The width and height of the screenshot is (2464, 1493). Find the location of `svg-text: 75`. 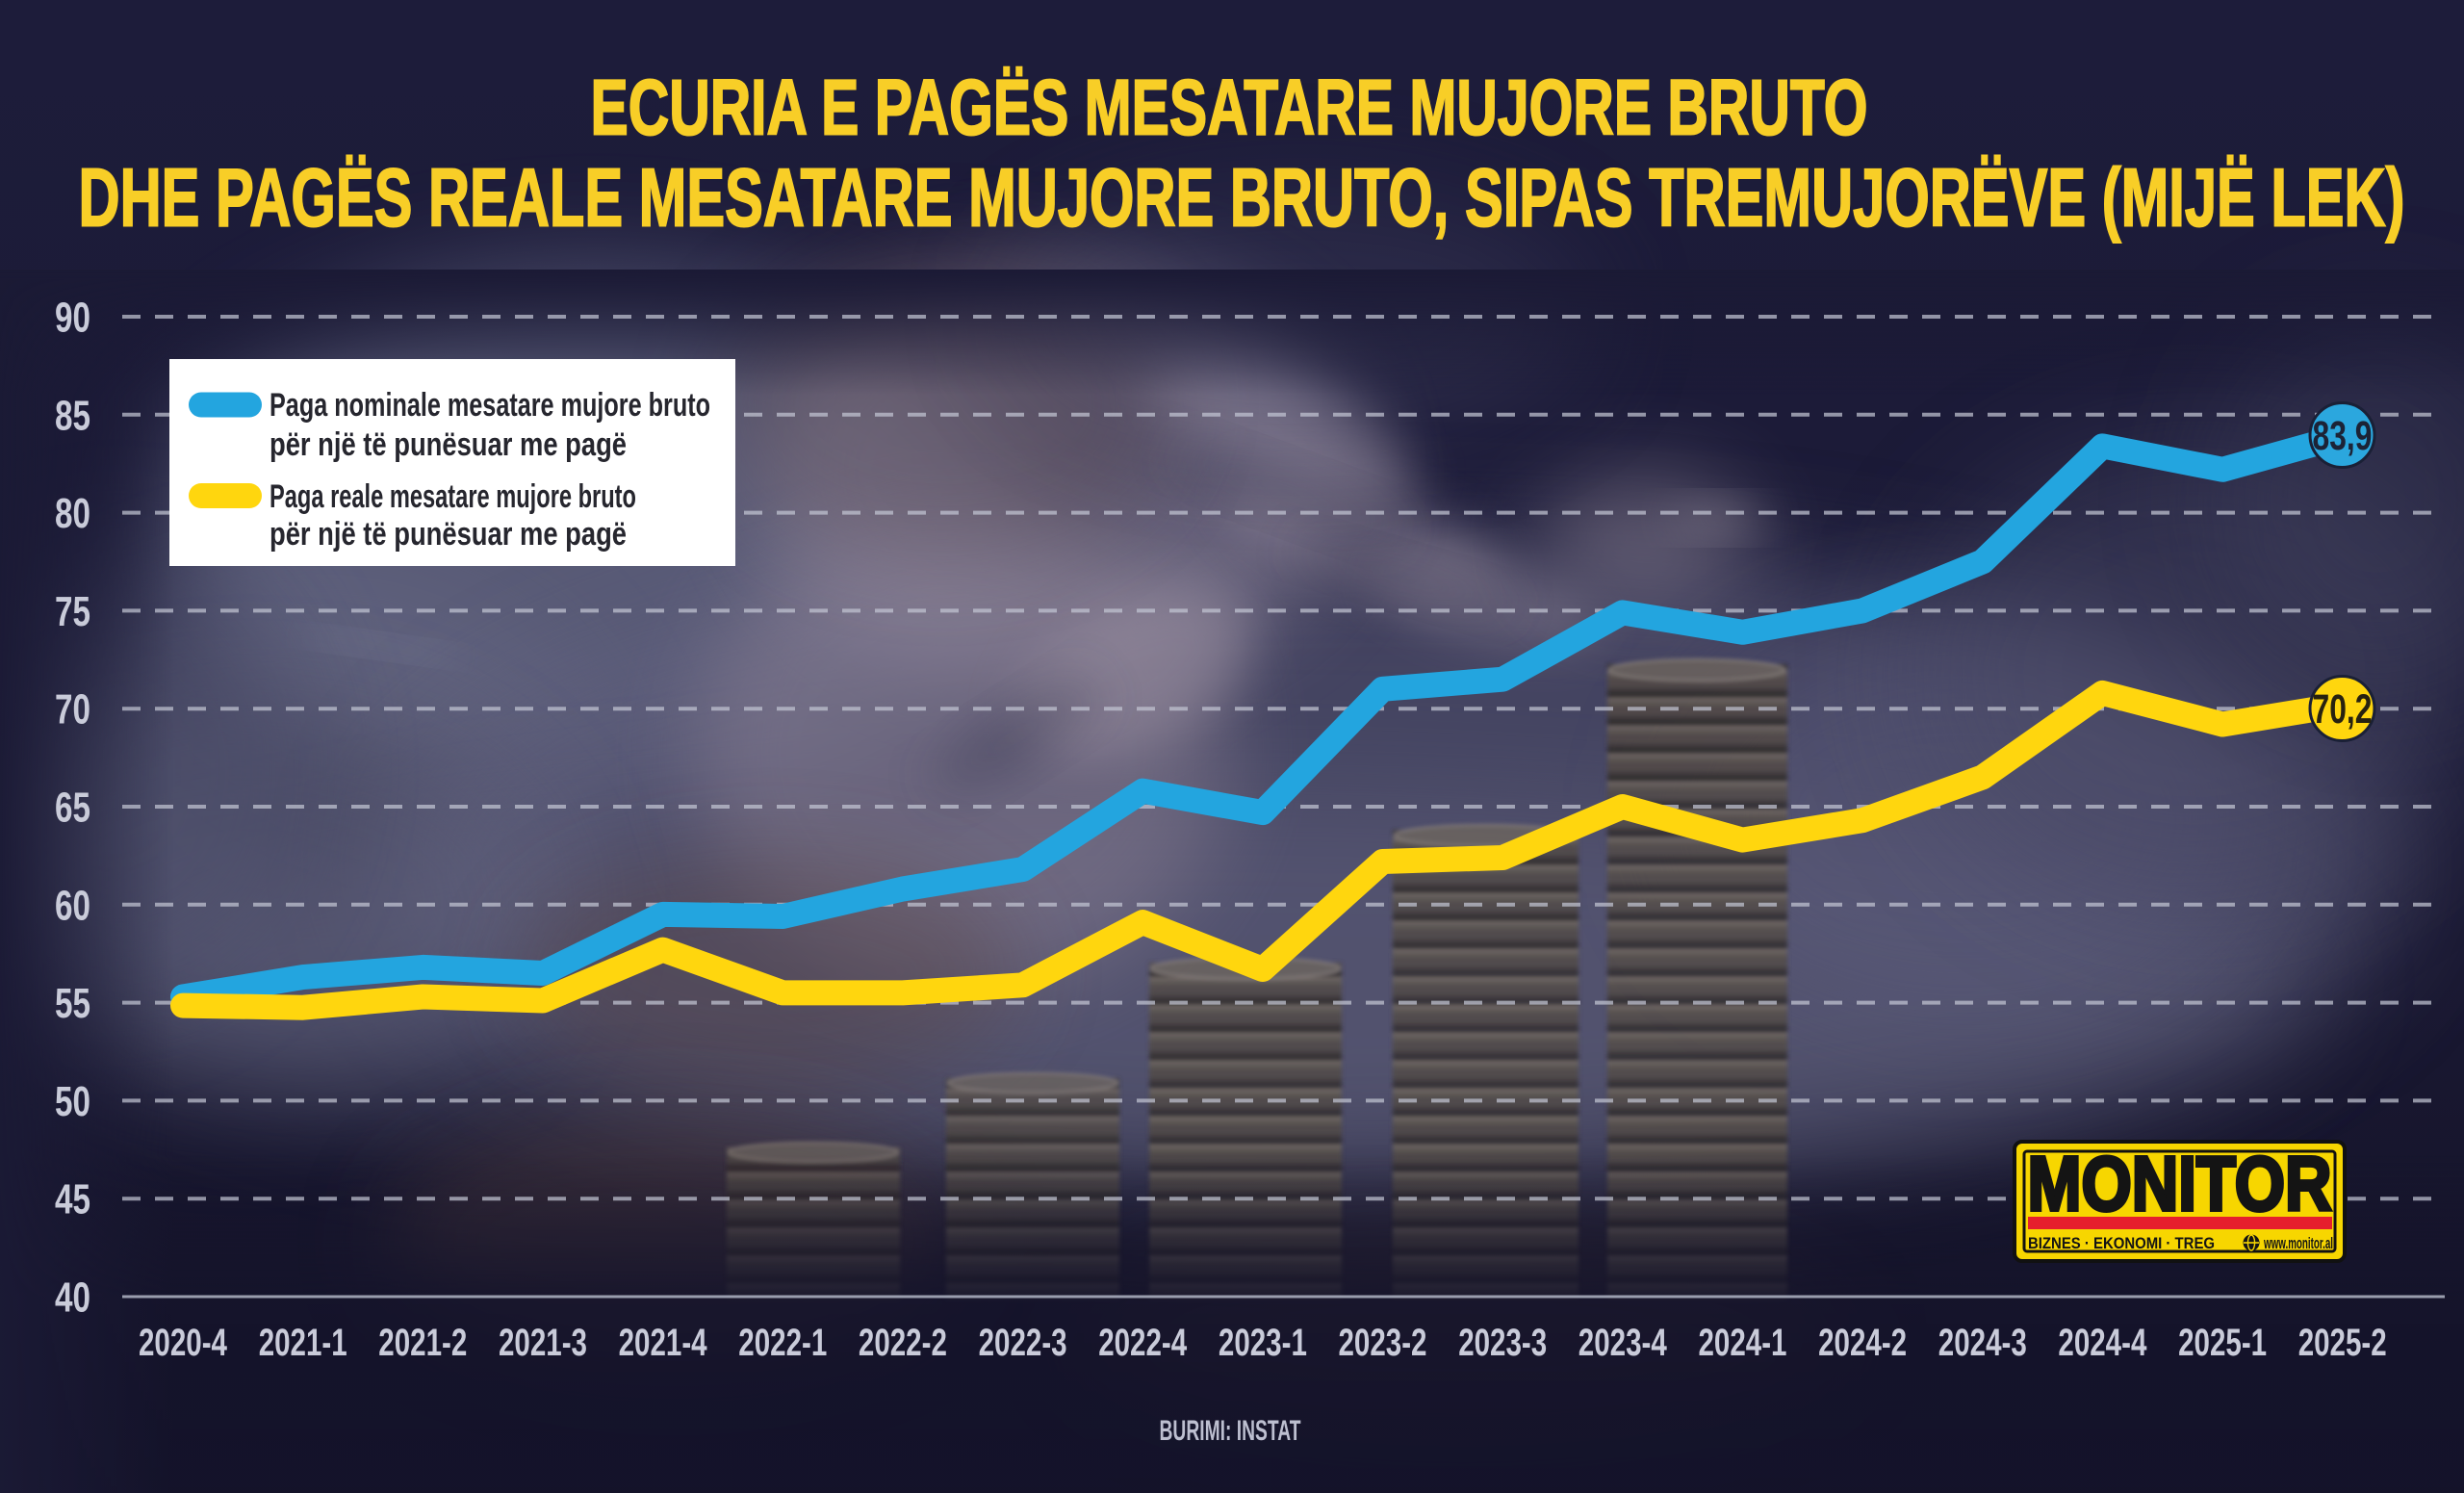

svg-text: 75 is located at coordinates (72, 611).